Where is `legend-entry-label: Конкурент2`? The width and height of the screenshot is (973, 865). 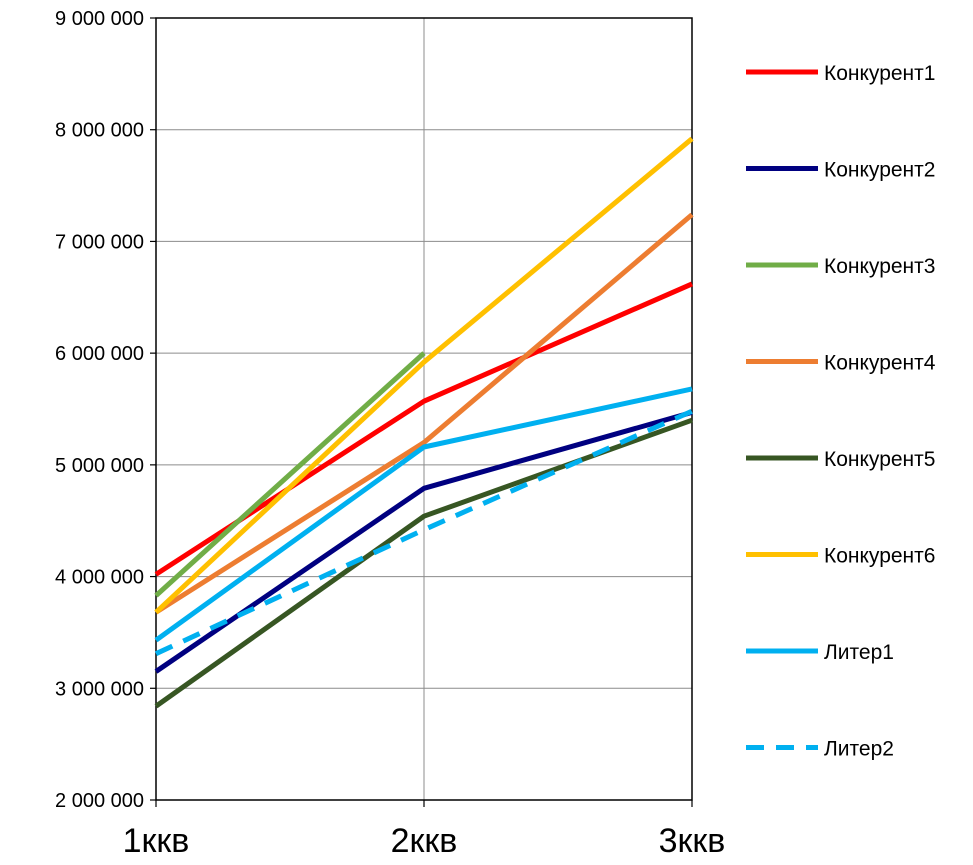
legend-entry-label: Конкурент2 is located at coordinates (879, 170).